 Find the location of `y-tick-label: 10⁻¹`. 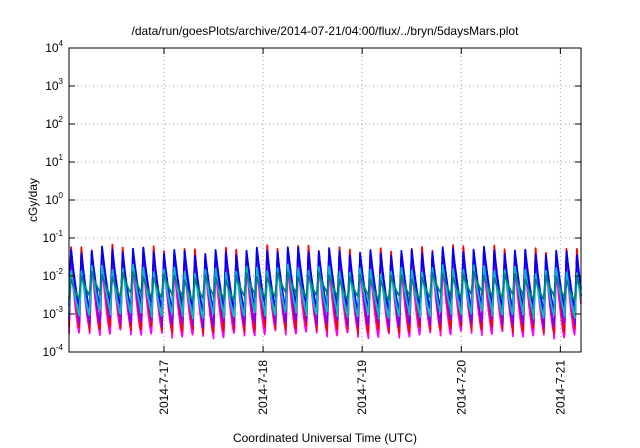

y-tick-label: 10⁻¹ is located at coordinates (53, 237).